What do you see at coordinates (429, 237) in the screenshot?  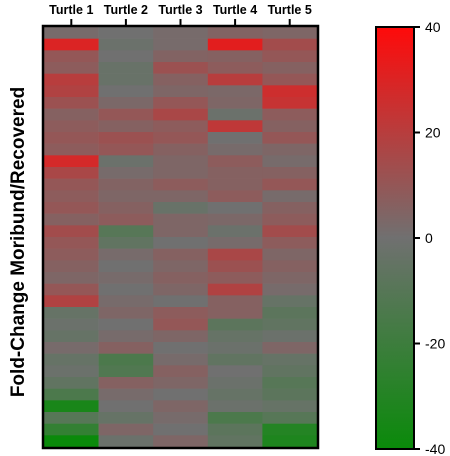 I see `colorbar-ticks: 40 20 0 -20 -40` at bounding box center [429, 237].